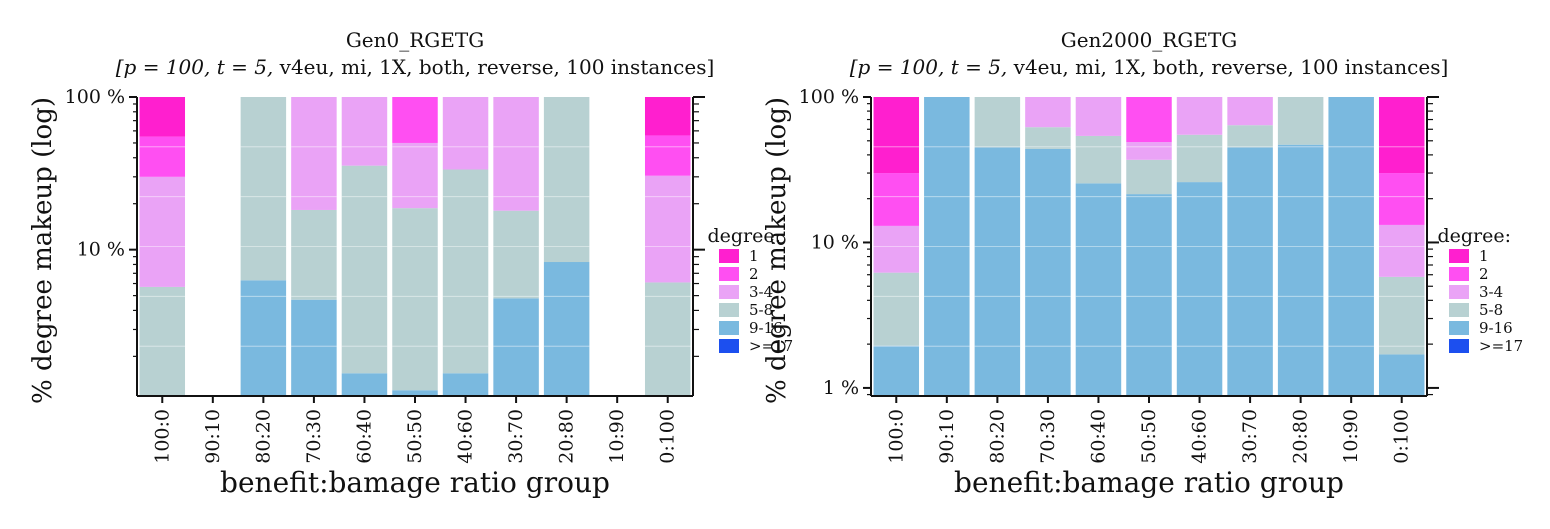 The height and width of the screenshot is (529, 1550). I want to click on legend-title: degree:, so click(1474, 236).